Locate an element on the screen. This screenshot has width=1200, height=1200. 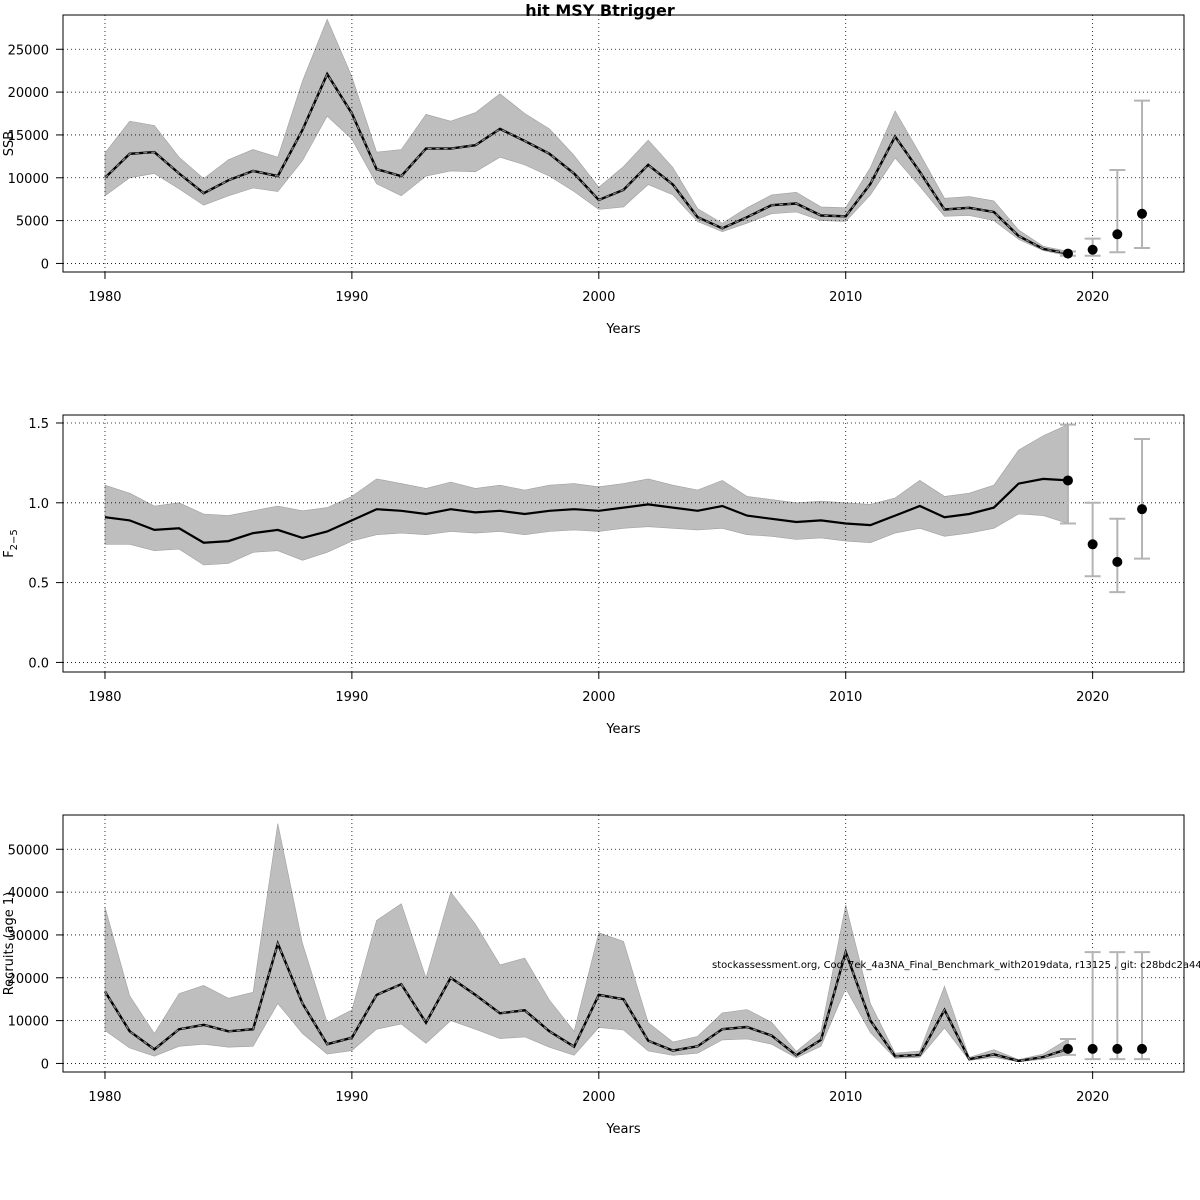
confidence-band-fishing-mortality is located at coordinates (586, 495).